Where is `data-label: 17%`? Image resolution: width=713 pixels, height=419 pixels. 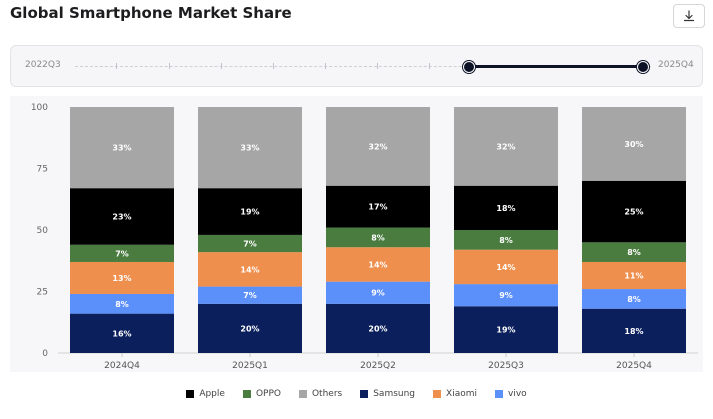 data-label: 17% is located at coordinates (377, 207).